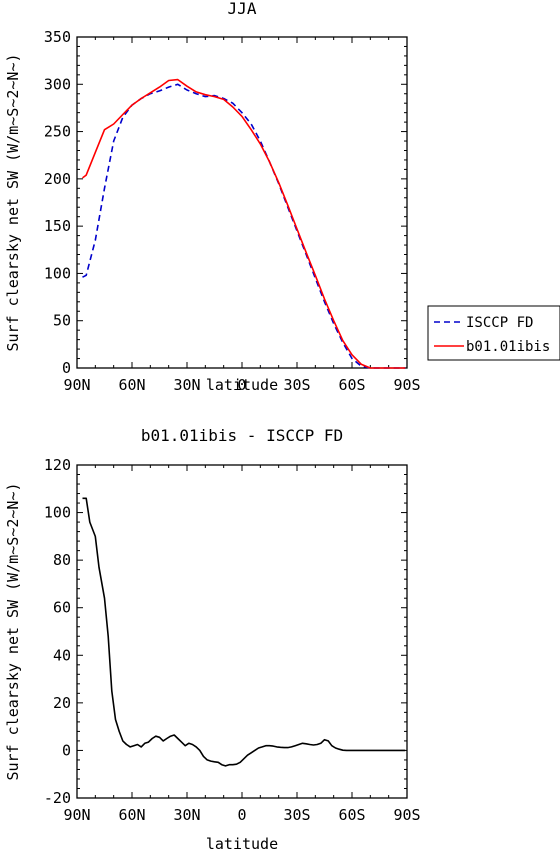 The image size is (560, 851). I want to click on chart1-y-tick-label: 350, so click(57, 37).